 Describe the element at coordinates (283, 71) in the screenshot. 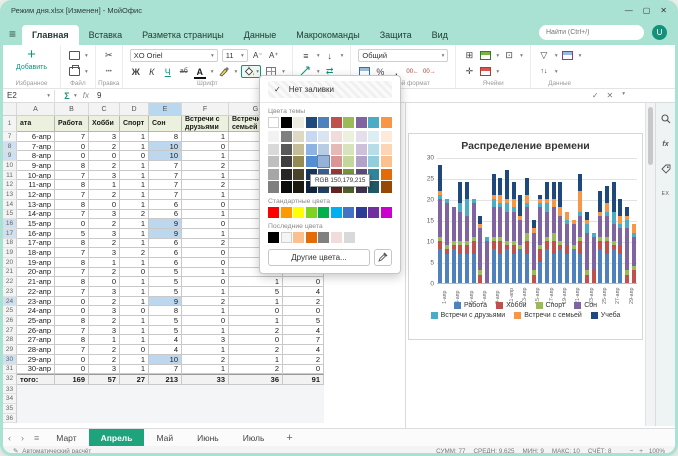

I see `borders-caret-icon: ▾` at that location.